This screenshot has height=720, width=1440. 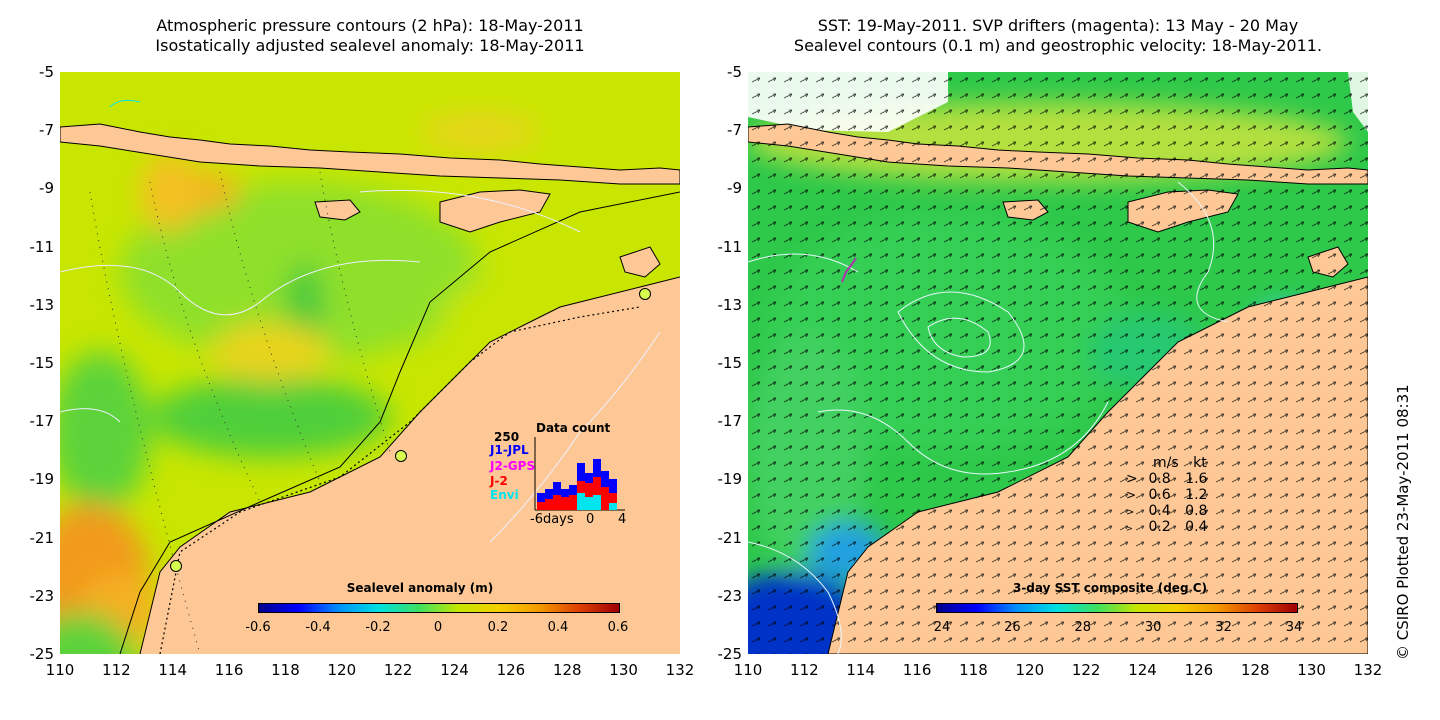 I want to click on sealevel-colorbar-title: Sealevel anomaly (m), so click(x=420, y=588).